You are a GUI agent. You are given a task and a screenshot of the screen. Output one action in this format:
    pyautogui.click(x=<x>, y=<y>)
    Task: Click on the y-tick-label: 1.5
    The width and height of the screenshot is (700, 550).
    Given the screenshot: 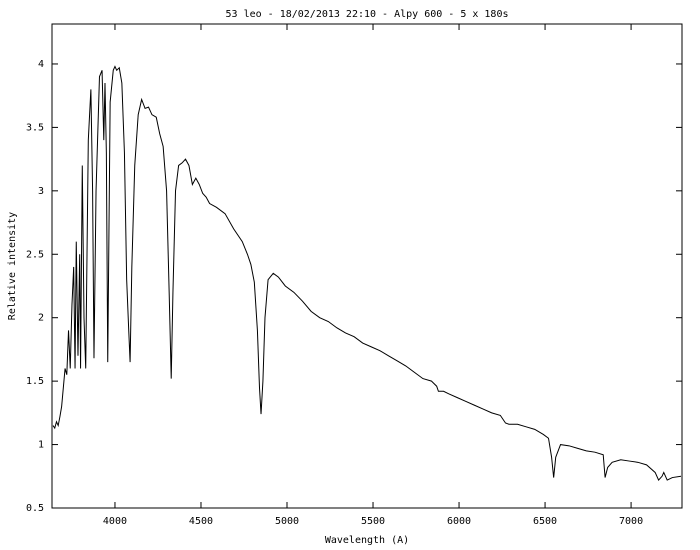 What is the action you would take?
    pyautogui.click(x=35, y=381)
    